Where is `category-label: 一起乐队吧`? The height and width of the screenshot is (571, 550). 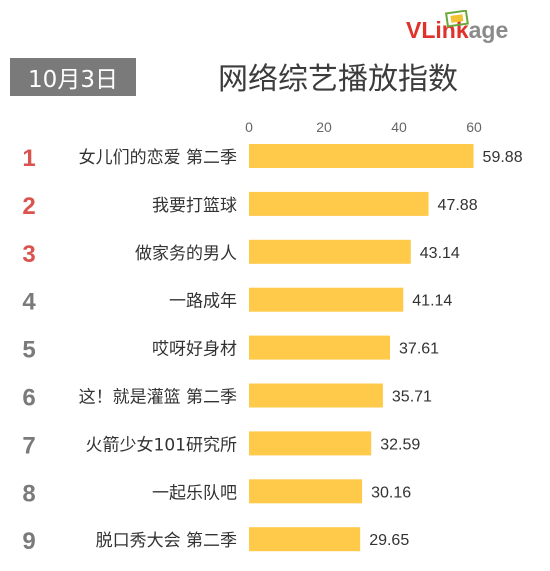
category-label: 一起乐队吧 is located at coordinates (194, 493).